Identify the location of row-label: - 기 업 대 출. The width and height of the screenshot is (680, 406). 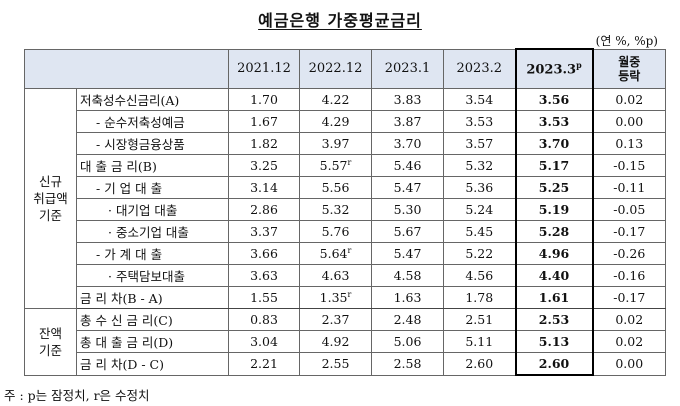
(152, 187).